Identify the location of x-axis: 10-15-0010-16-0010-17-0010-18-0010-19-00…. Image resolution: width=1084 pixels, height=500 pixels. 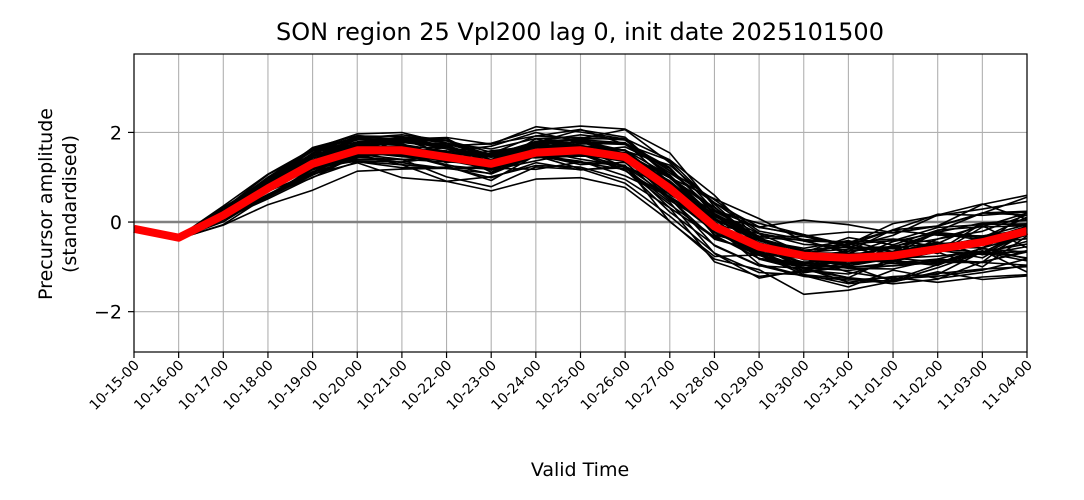
(561, 383).